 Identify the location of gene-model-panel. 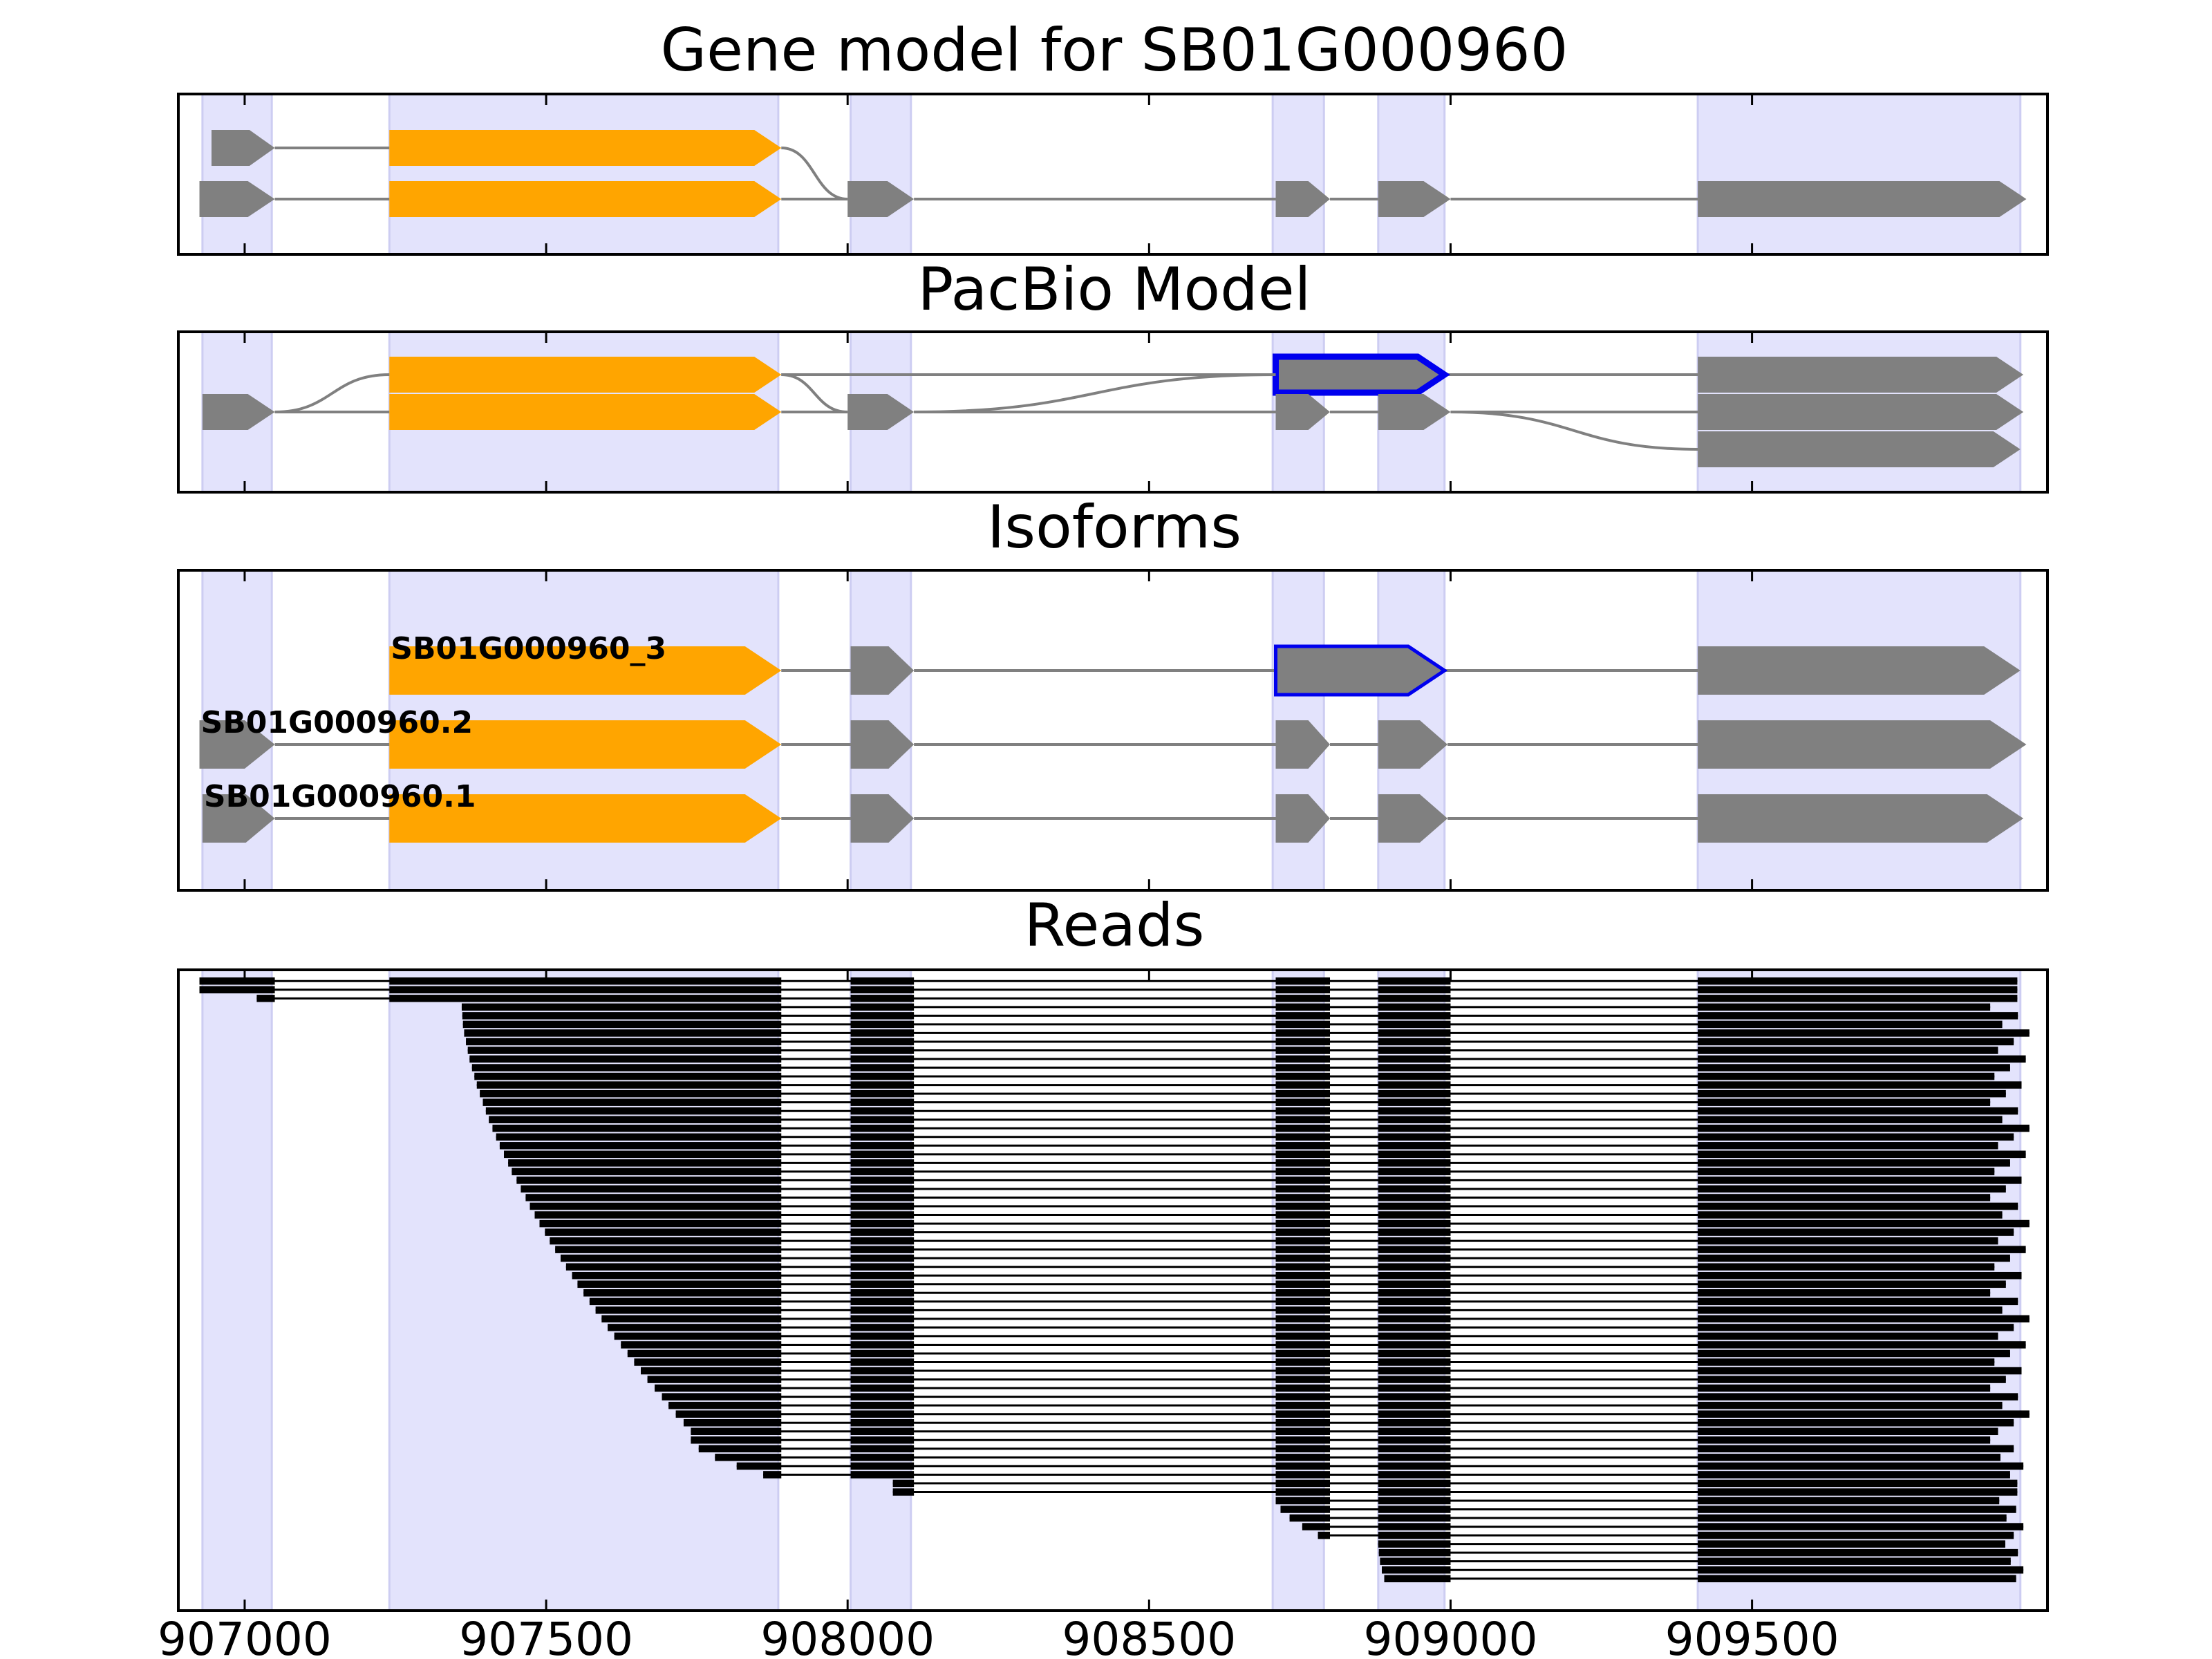
(1113, 174).